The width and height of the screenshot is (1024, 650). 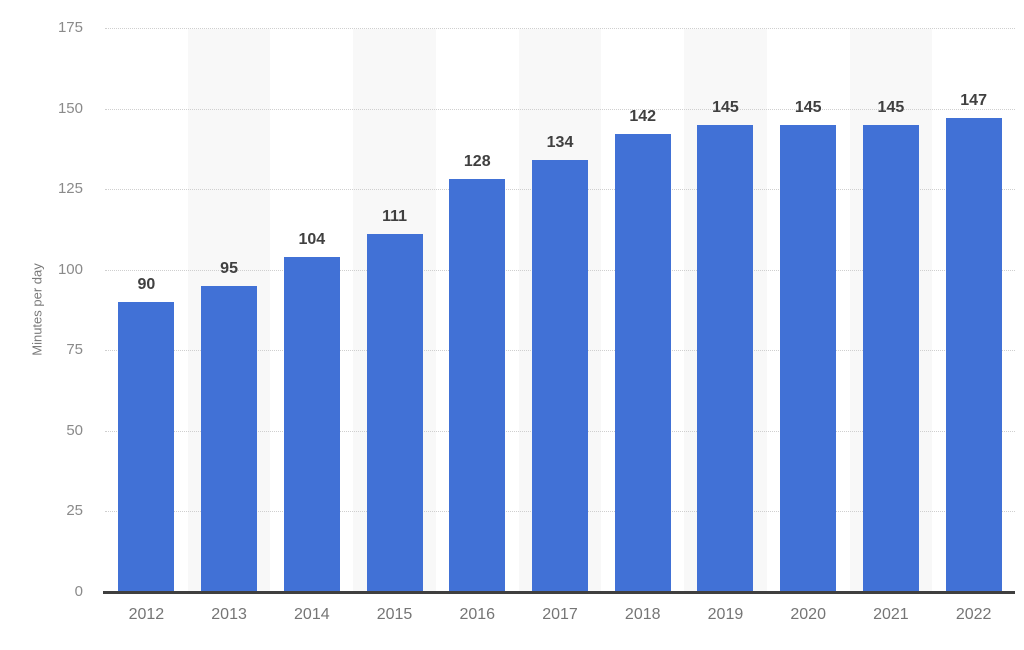 I want to click on y-tick-label-75: 75, so click(x=74, y=350).